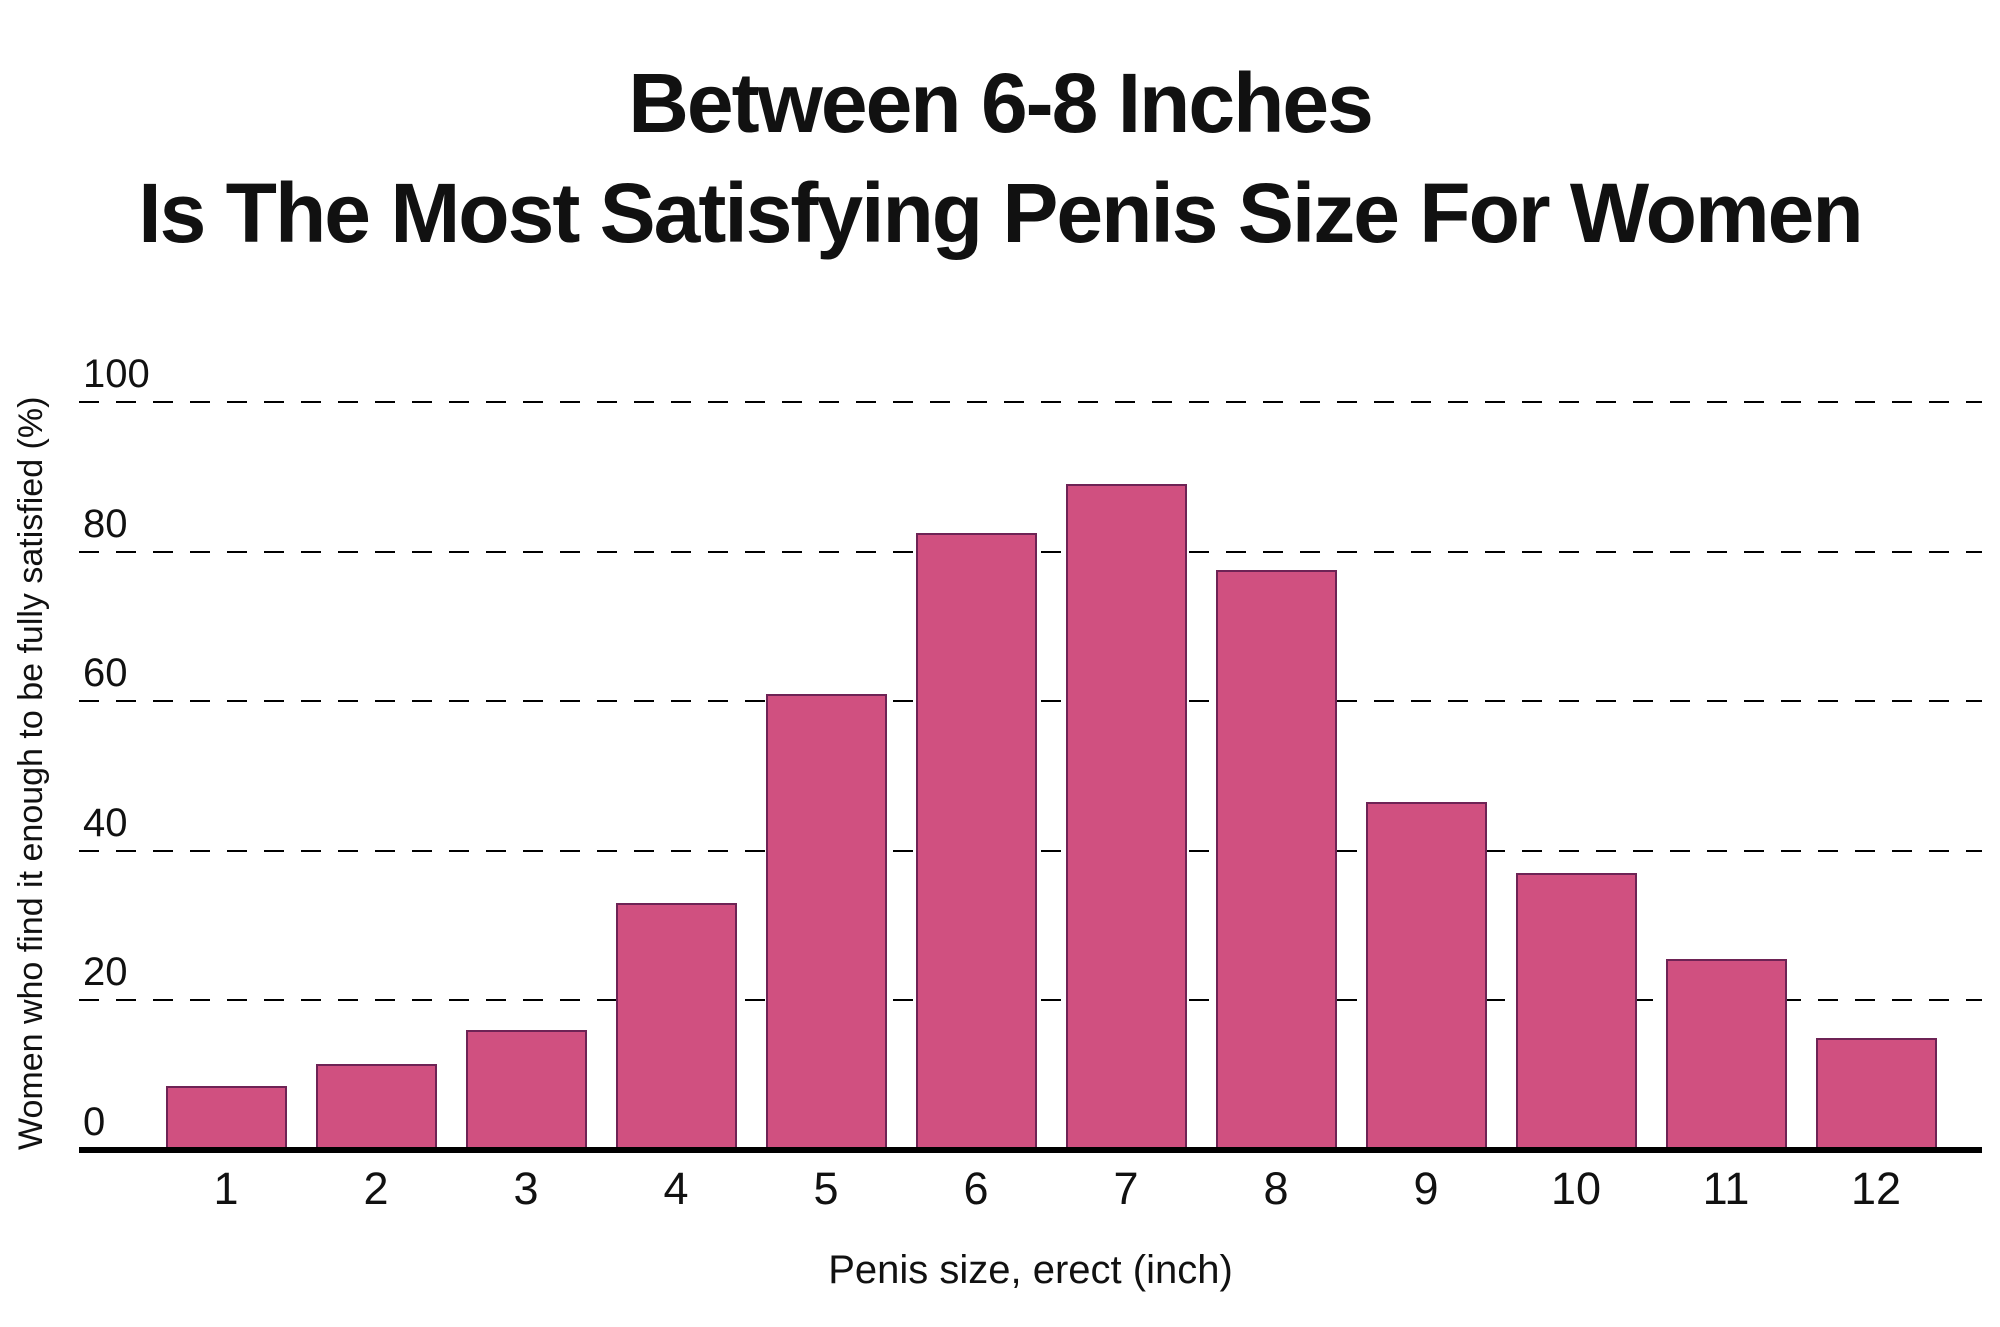 Image resolution: width=2000 pixels, height=1327 pixels. I want to click on x-tick-label-11: 11, so click(1726, 1188).